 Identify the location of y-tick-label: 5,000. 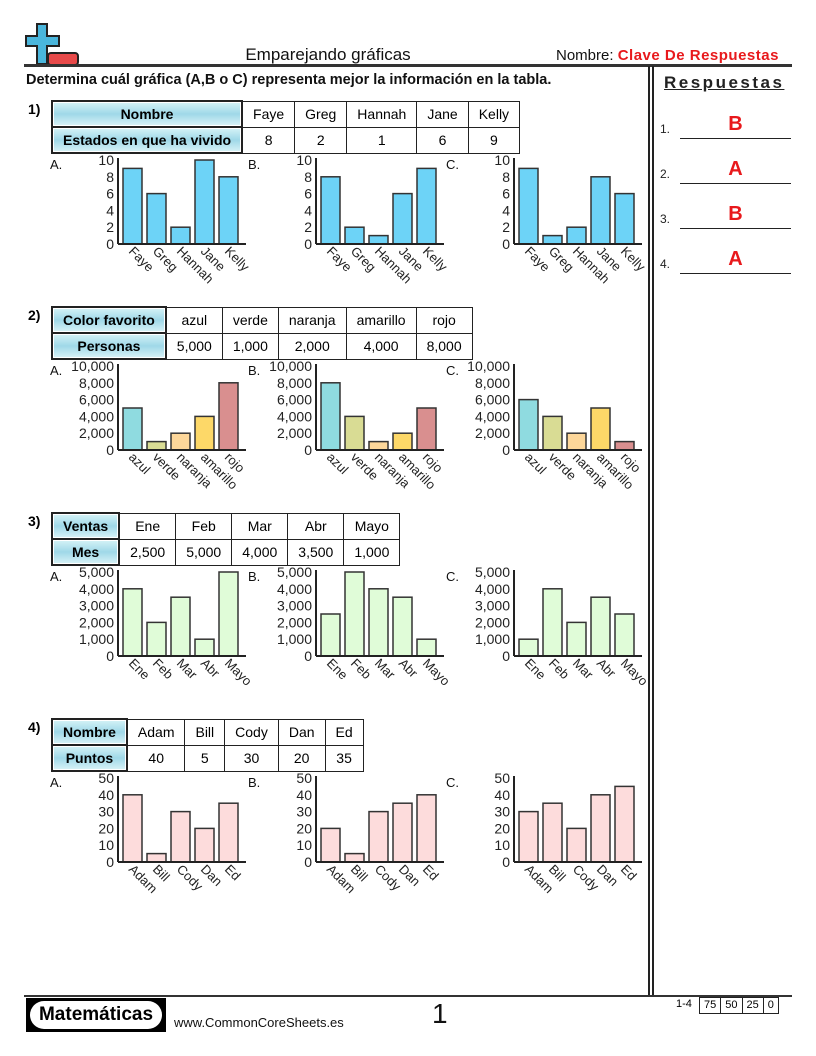
(96, 572).